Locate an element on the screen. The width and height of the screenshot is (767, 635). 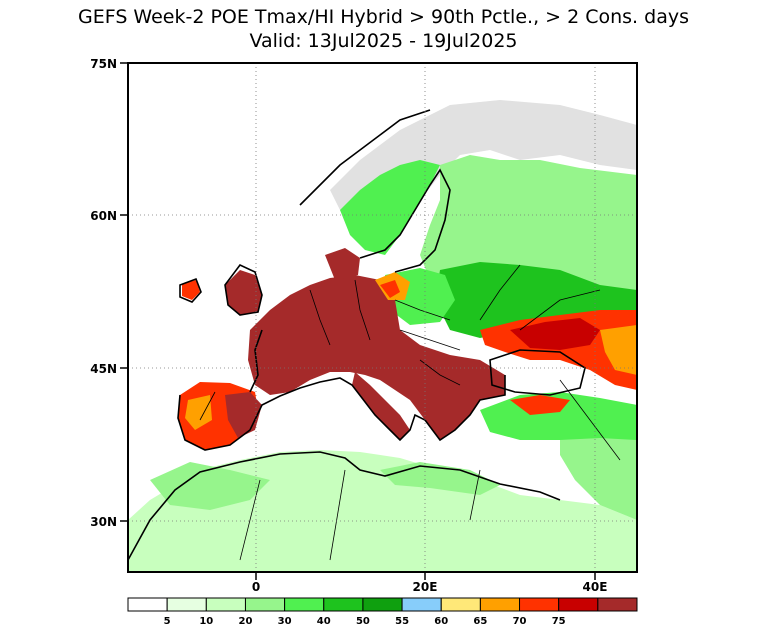
coastline-ireland is located at coordinates (190, 290).